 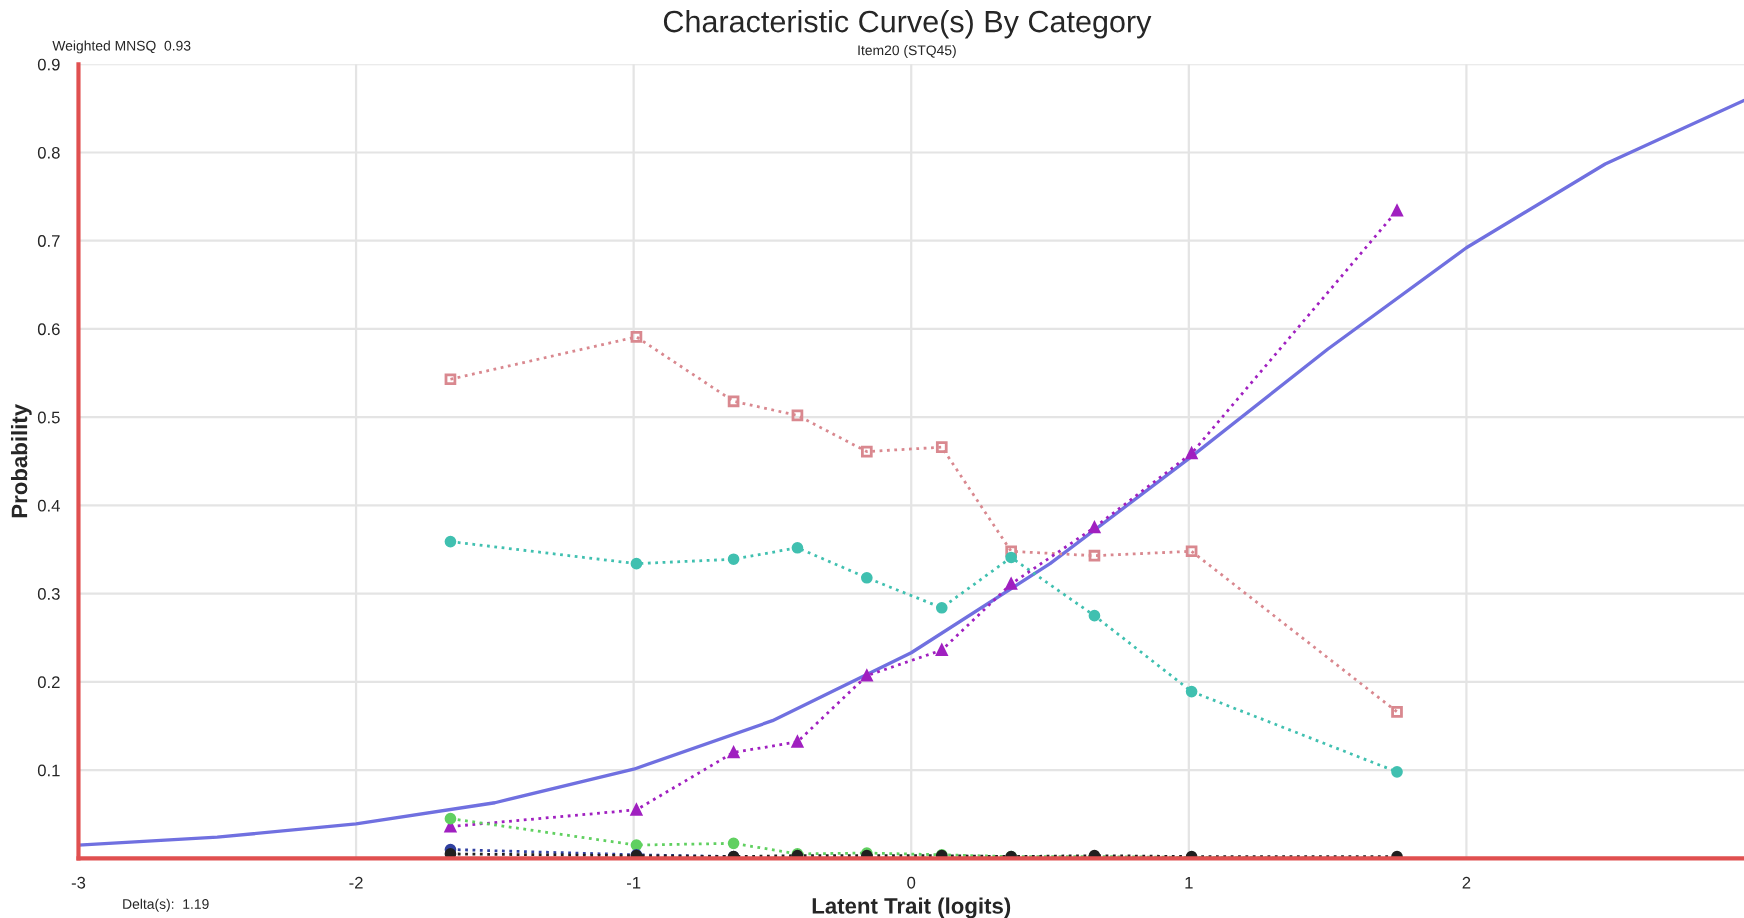 I want to click on y-tick-label: 0.7, so click(x=48, y=241).